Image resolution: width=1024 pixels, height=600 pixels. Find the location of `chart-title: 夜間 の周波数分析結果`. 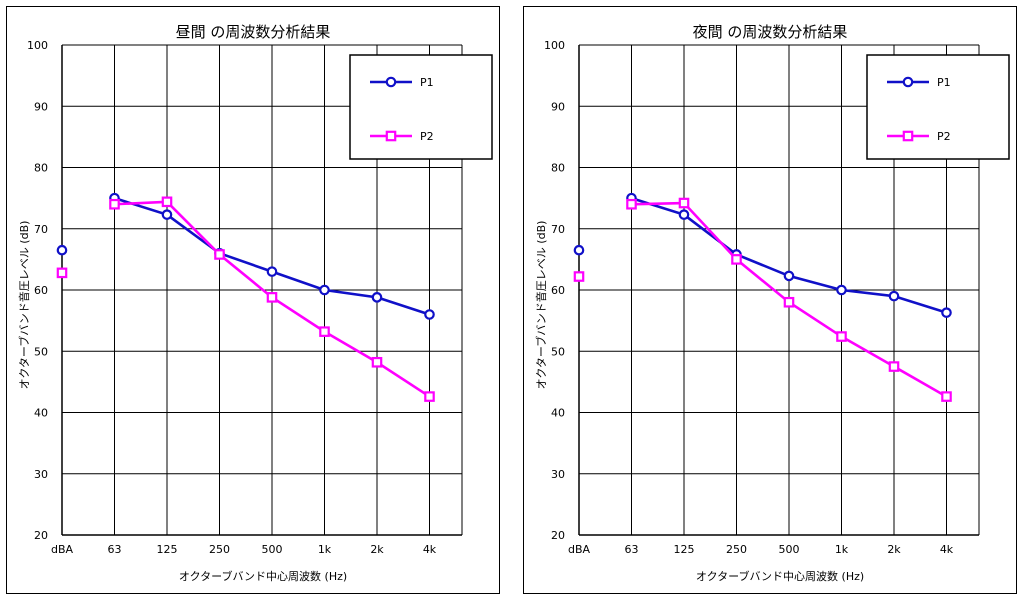

chart-title: 夜間 の周波数分析結果 is located at coordinates (770, 32).